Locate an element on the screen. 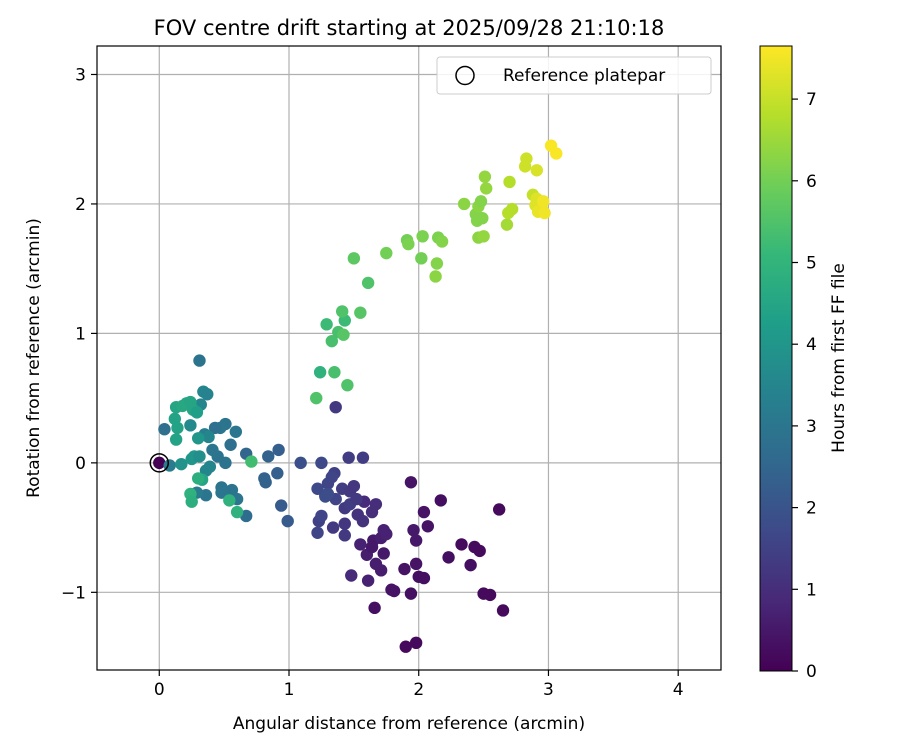  reference-marker is located at coordinates (159, 463).